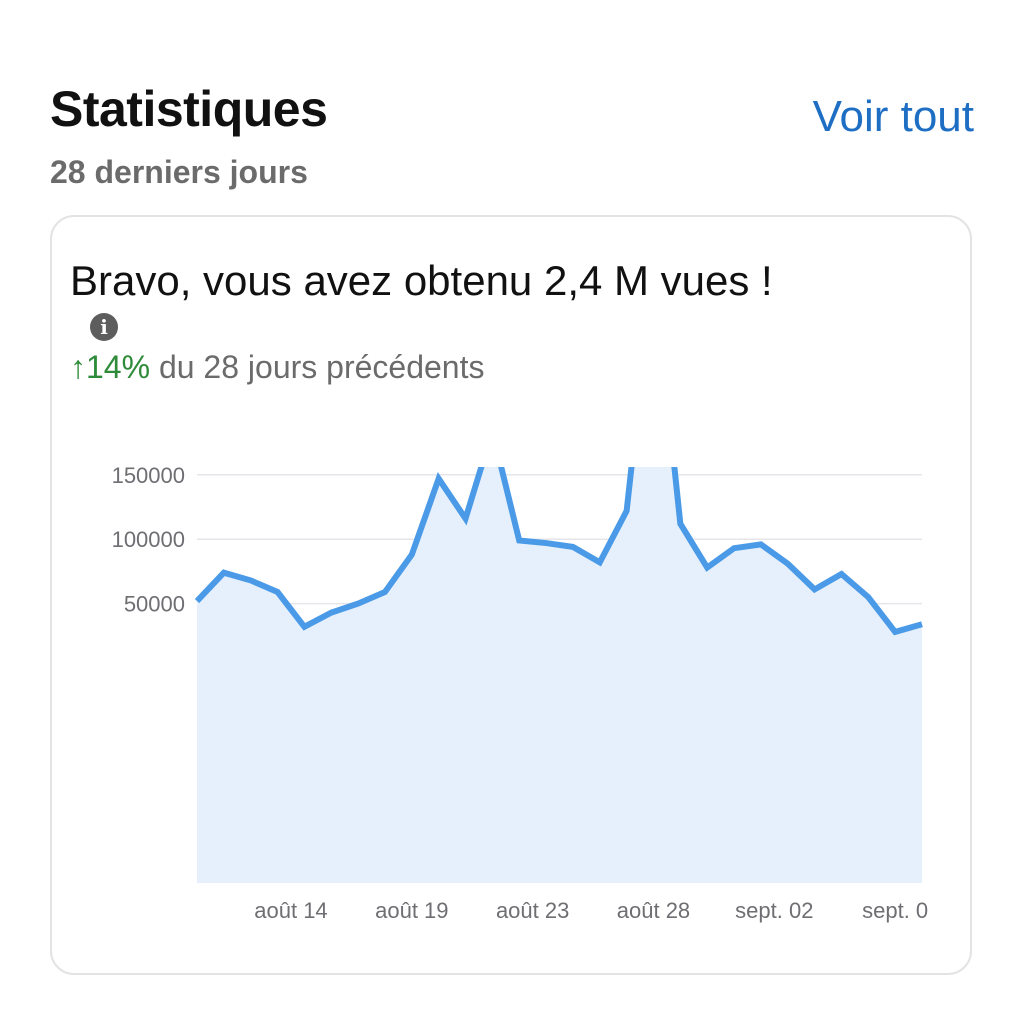 Image resolution: width=1024 pixels, height=1024 pixels. Describe the element at coordinates (317, 367) in the screenshot. I see `trend-text: du 28 jours précédents` at that location.